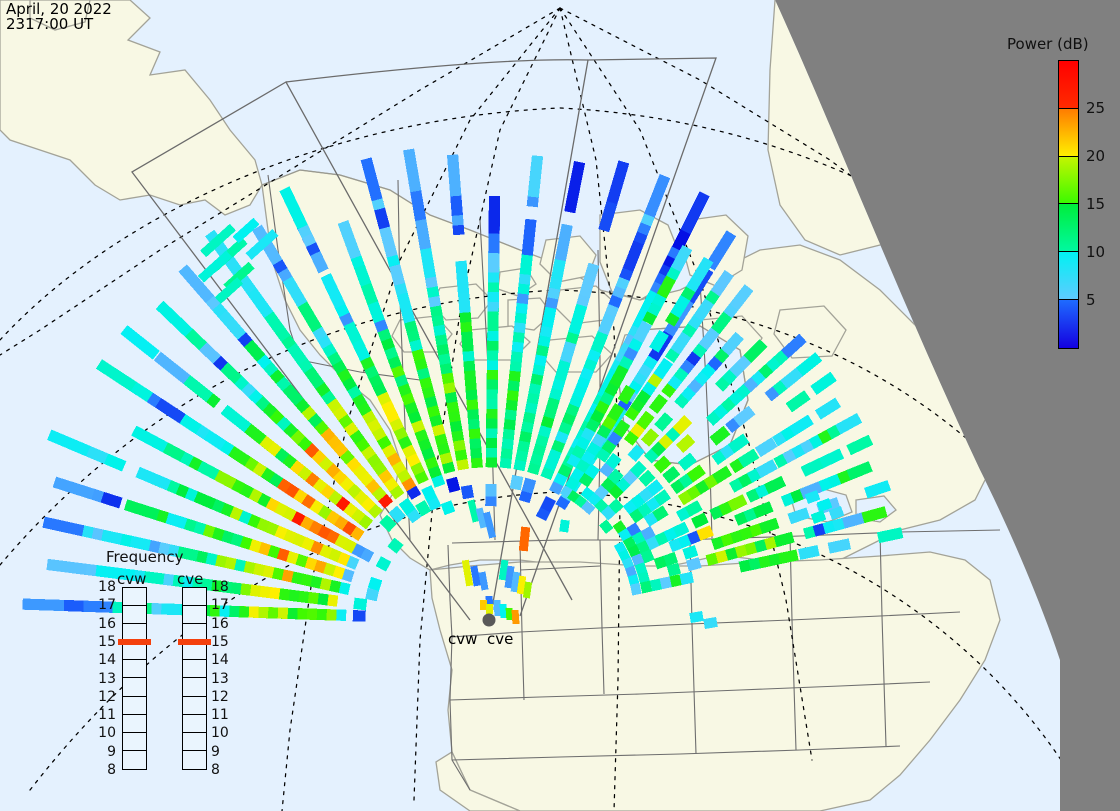  Describe the element at coordinates (220, 696) in the screenshot. I see `frequency-tick-12: 12` at that location.